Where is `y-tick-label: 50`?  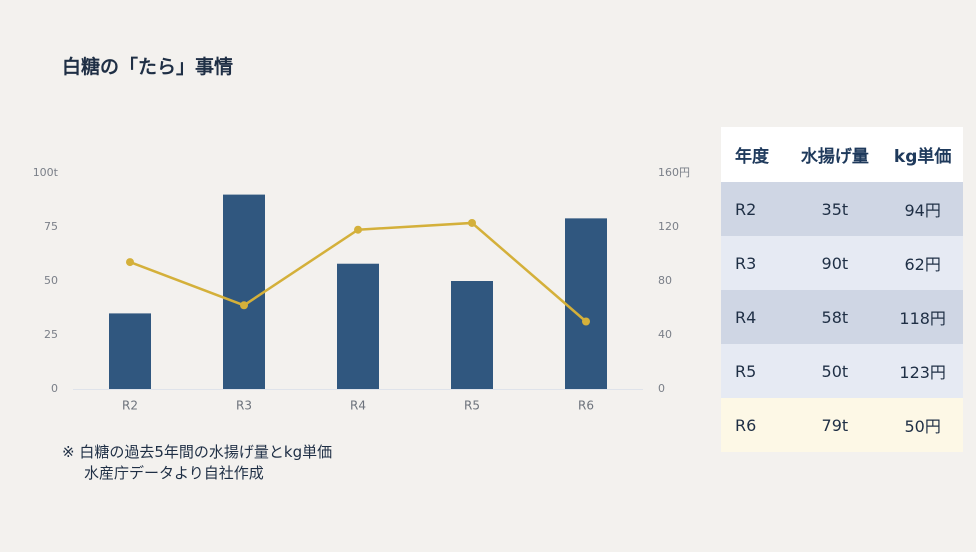
y-tick-label: 50 is located at coordinates (51, 280).